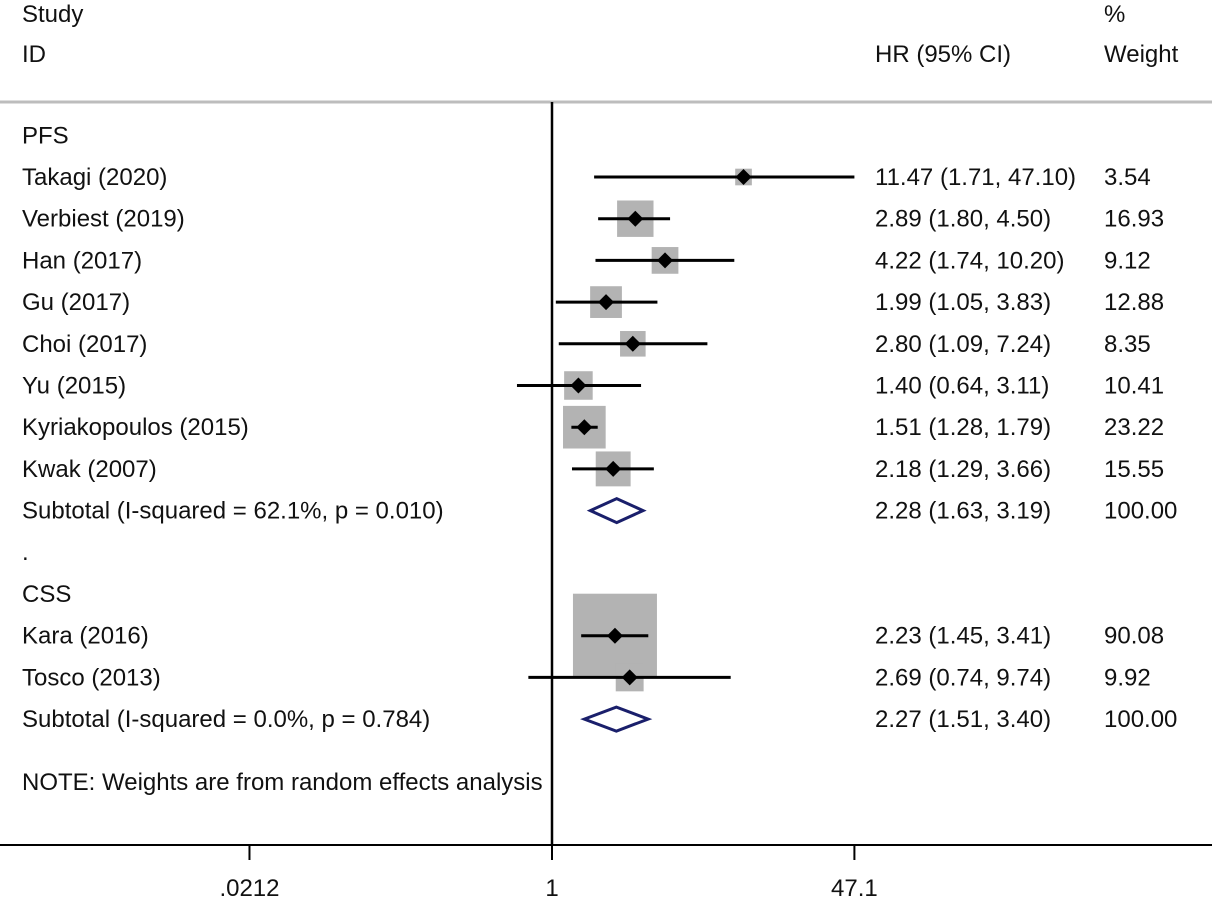 The width and height of the screenshot is (1212, 897). Describe the element at coordinates (969, 260) in the screenshot. I see `hr-ci-value: 4.22 (1.74, 10.20)` at that location.